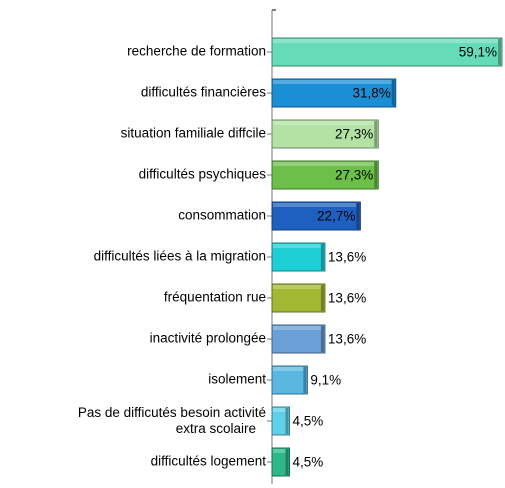  I want to click on value-label: 31,8%, so click(371, 93).